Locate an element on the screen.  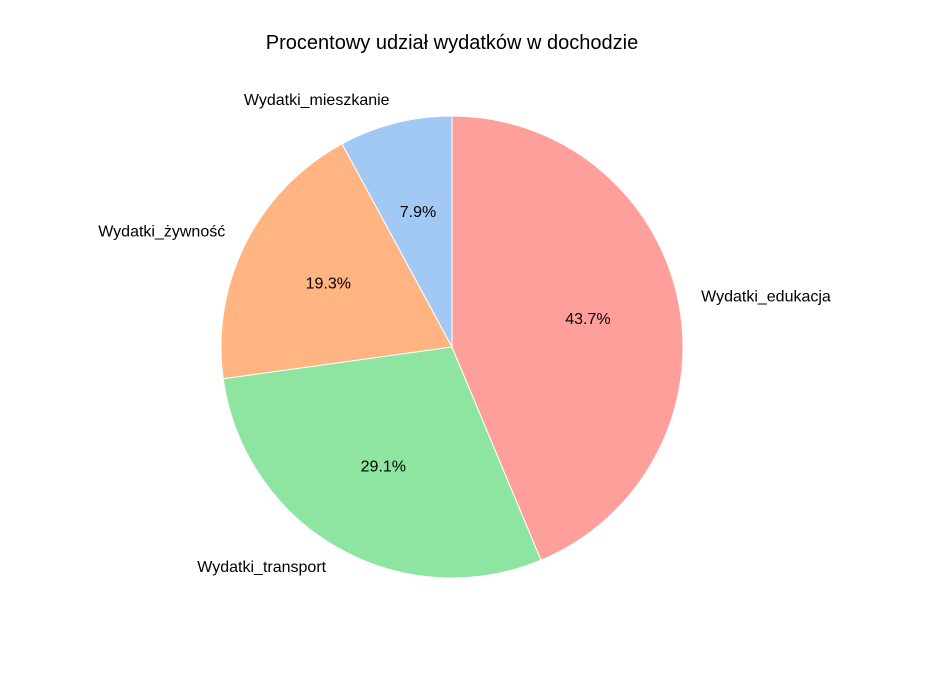
pct-label-wydatki-ywno: 19.3% is located at coordinates (328, 284).